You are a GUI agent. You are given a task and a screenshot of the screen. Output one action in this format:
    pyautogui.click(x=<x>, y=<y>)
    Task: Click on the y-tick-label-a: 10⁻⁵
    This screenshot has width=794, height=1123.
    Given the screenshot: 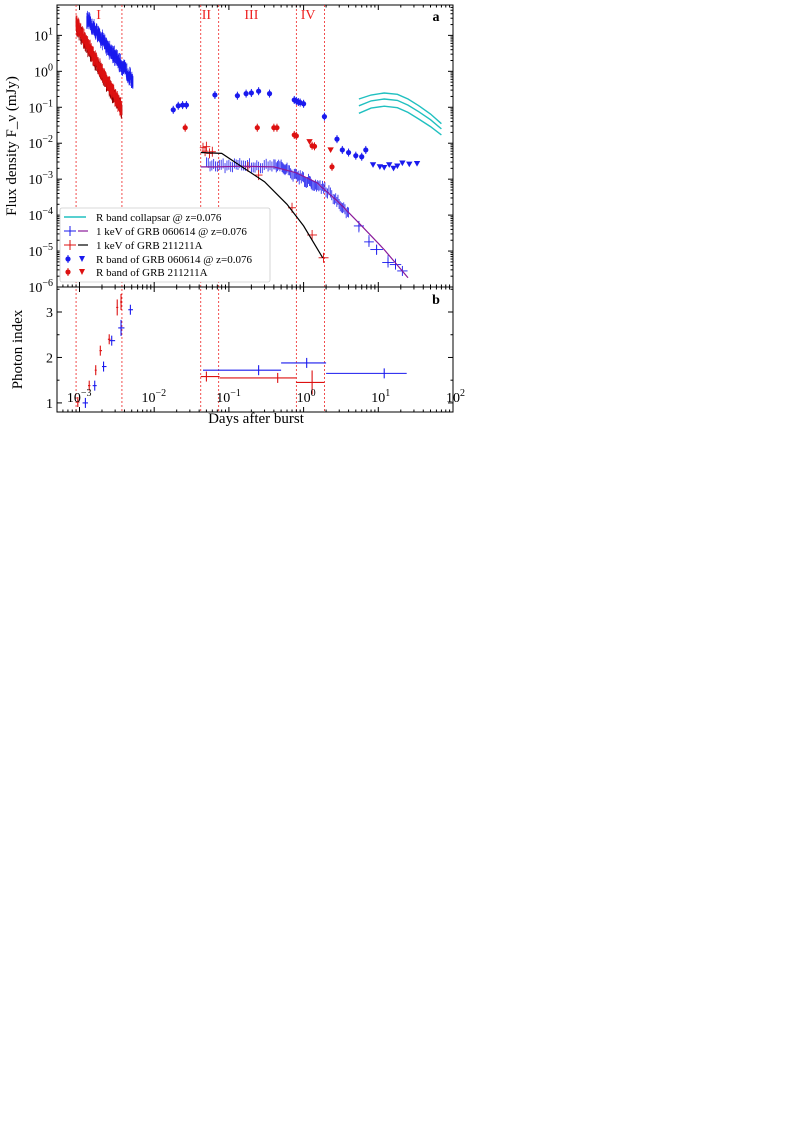 What is the action you would take?
    pyautogui.click(x=40, y=251)
    